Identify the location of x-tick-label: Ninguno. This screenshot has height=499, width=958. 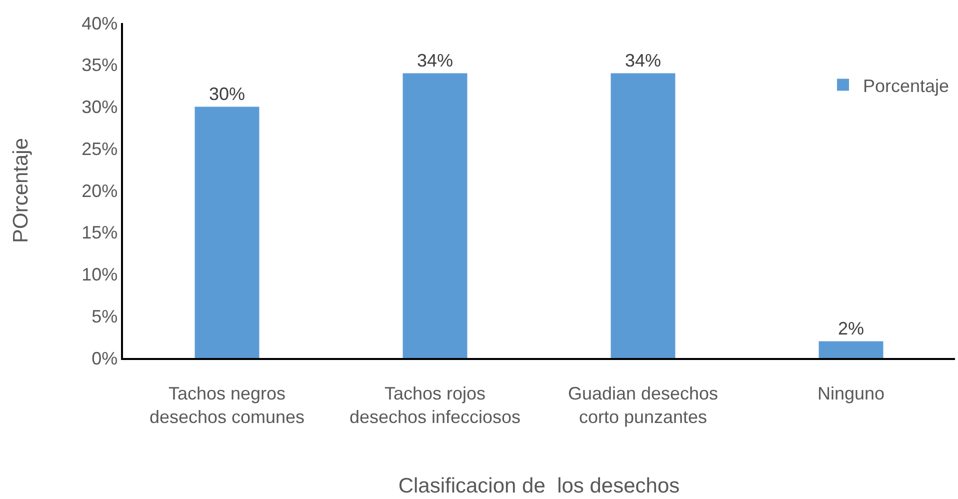
(851, 393).